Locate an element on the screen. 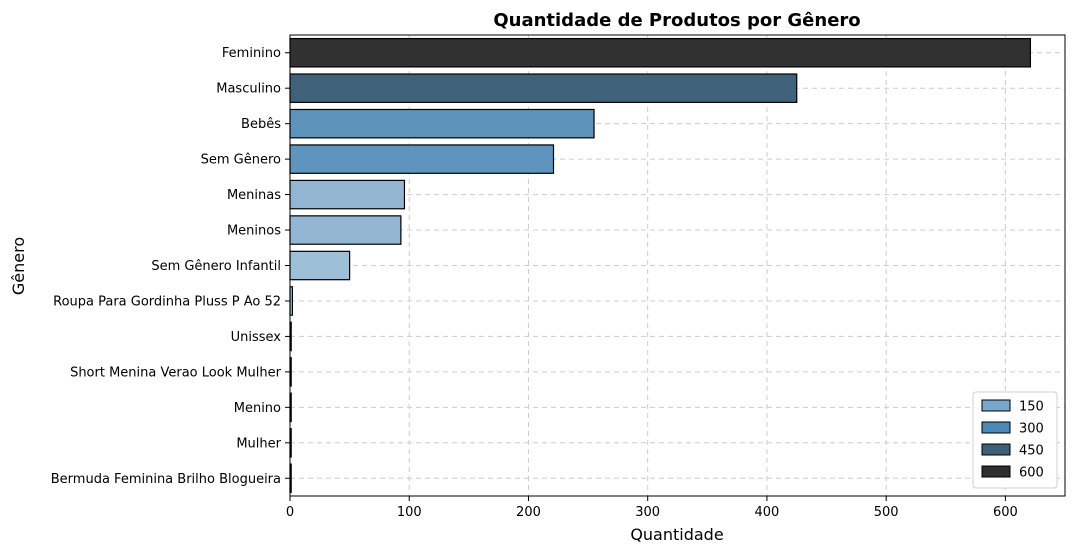  y-tick-label: Menino is located at coordinates (257, 408).